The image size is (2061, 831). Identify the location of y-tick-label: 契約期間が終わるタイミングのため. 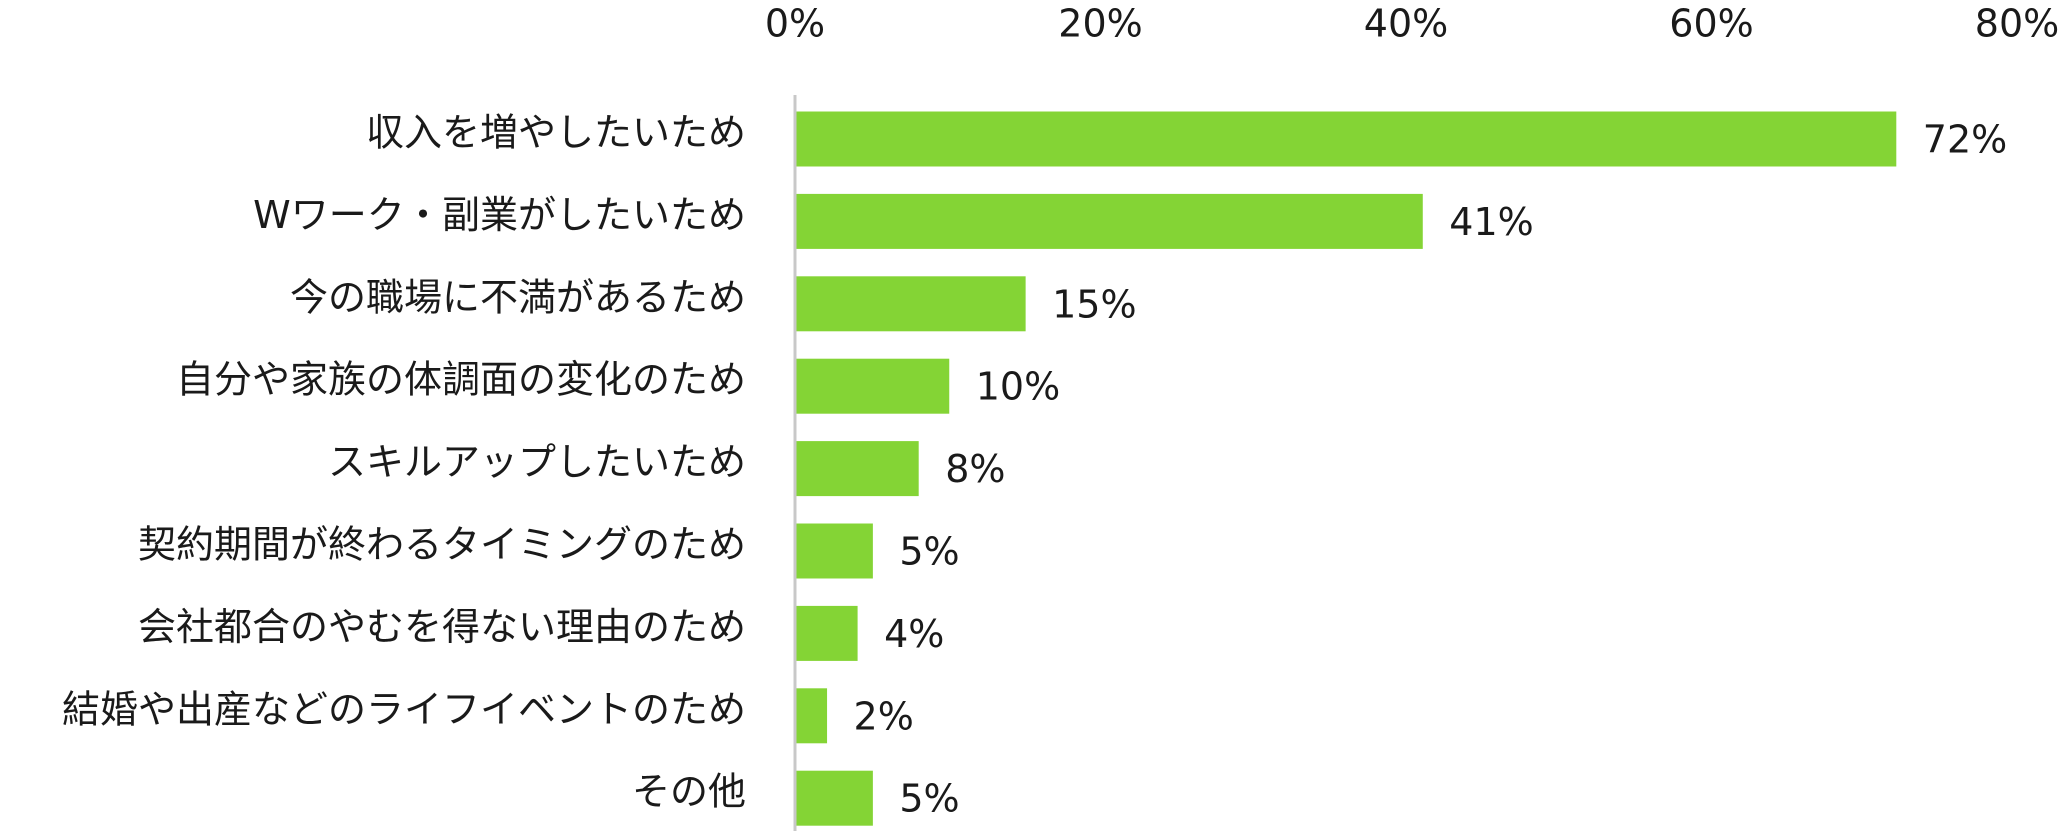
(442, 545).